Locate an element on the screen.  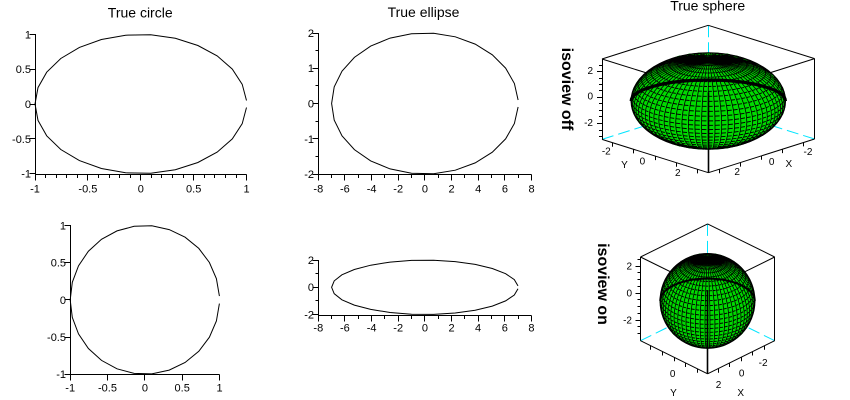
svg-text: isoview on is located at coordinates (602, 284).